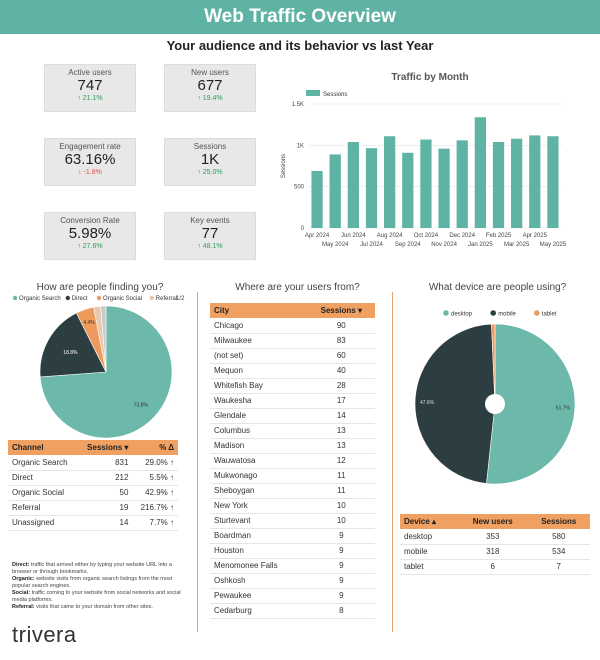 This screenshot has width=600, height=660. I want to click on new-users-cell: 6, so click(492, 567).